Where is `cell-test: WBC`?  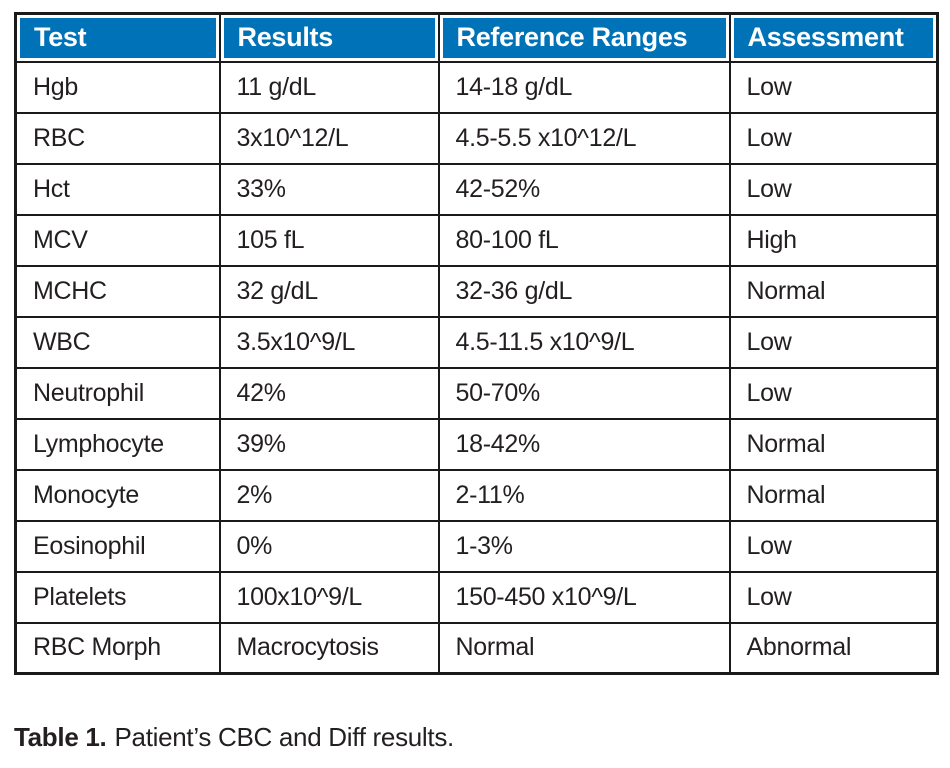
cell-test: WBC is located at coordinates (117, 342).